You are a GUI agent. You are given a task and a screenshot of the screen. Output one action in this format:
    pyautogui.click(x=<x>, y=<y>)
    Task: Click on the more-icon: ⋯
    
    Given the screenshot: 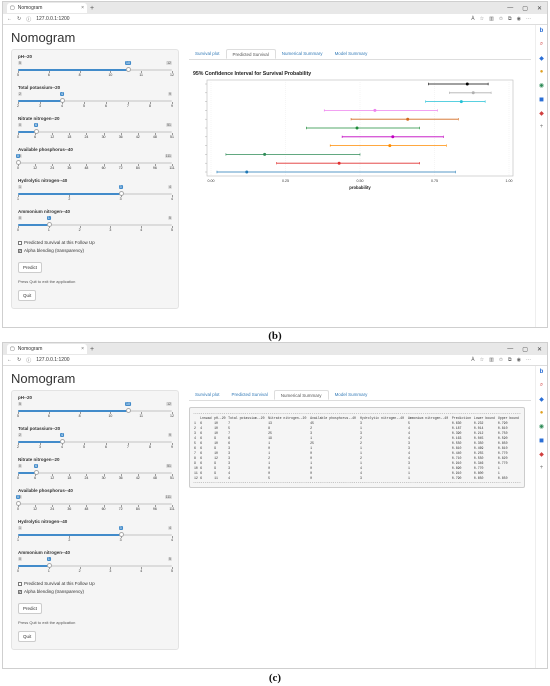 What is the action you would take?
    pyautogui.click(x=528, y=360)
    